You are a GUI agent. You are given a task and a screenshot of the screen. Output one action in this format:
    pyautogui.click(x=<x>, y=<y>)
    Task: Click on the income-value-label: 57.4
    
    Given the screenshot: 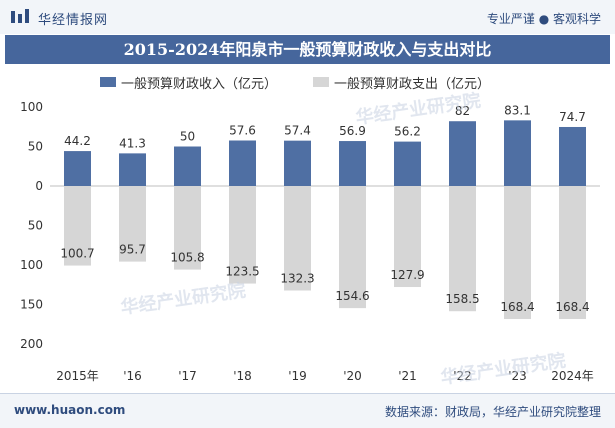 What is the action you would take?
    pyautogui.click(x=297, y=131)
    